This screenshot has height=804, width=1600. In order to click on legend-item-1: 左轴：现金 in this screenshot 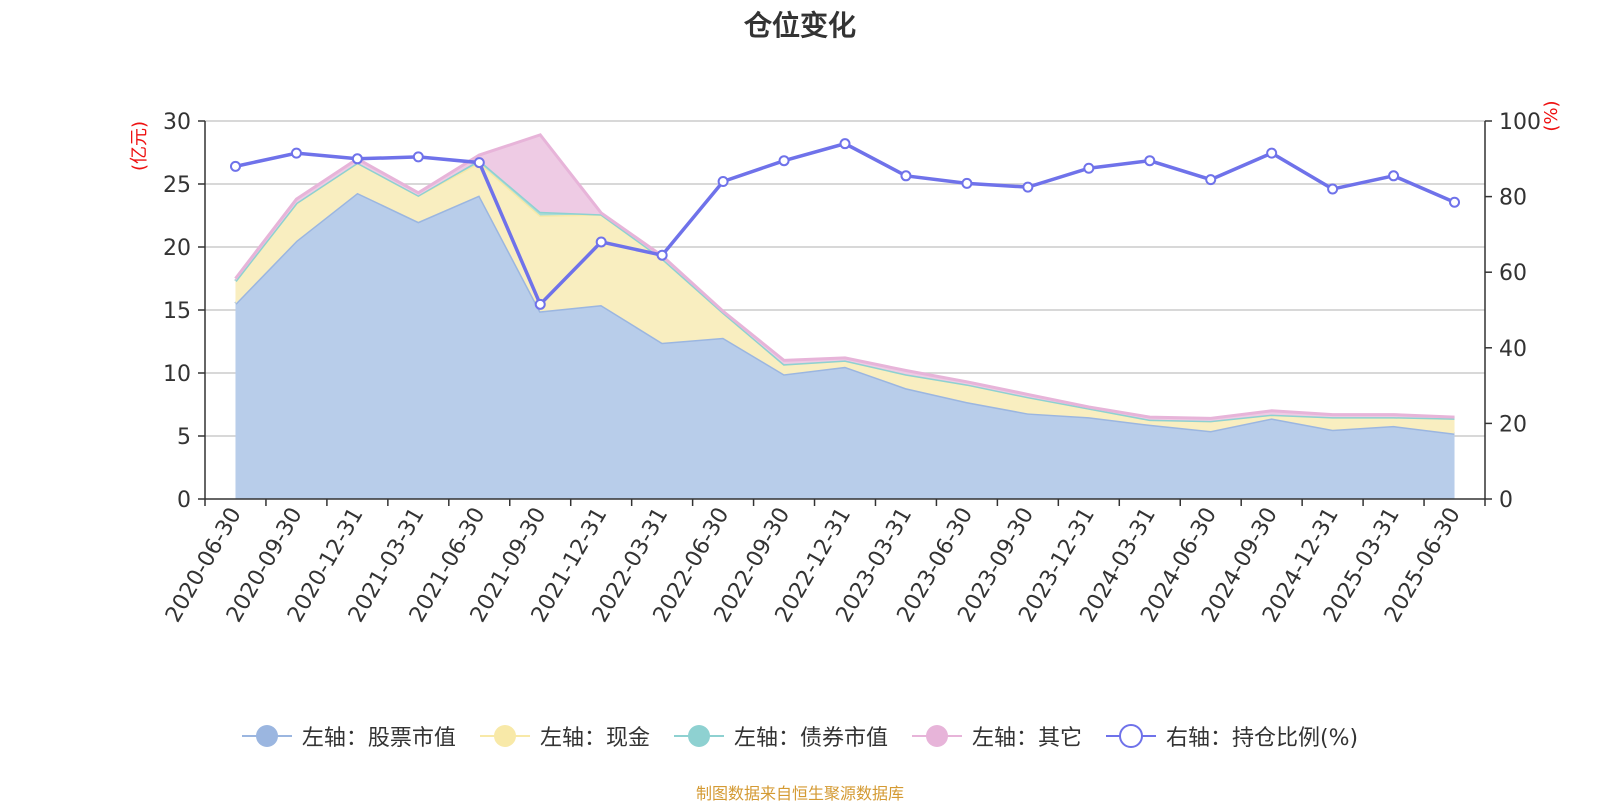, I will do `click(564, 736)`.